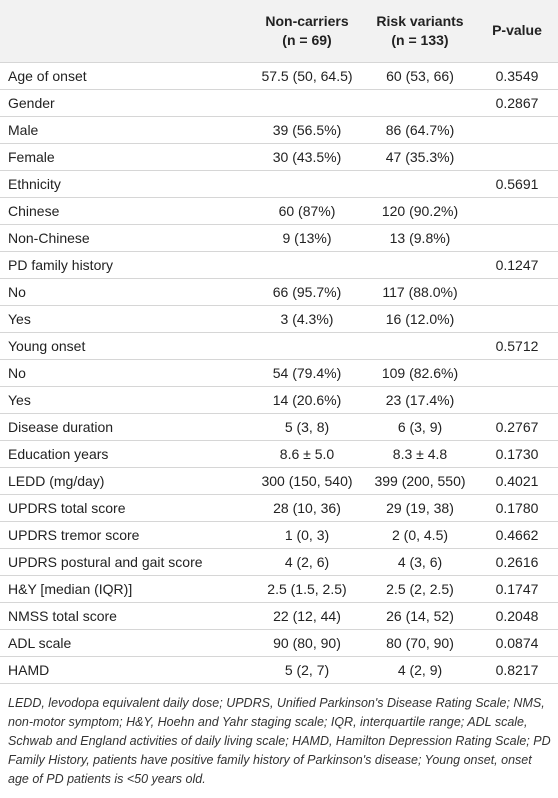  I want to click on table-cell: 0.1747, so click(517, 588).